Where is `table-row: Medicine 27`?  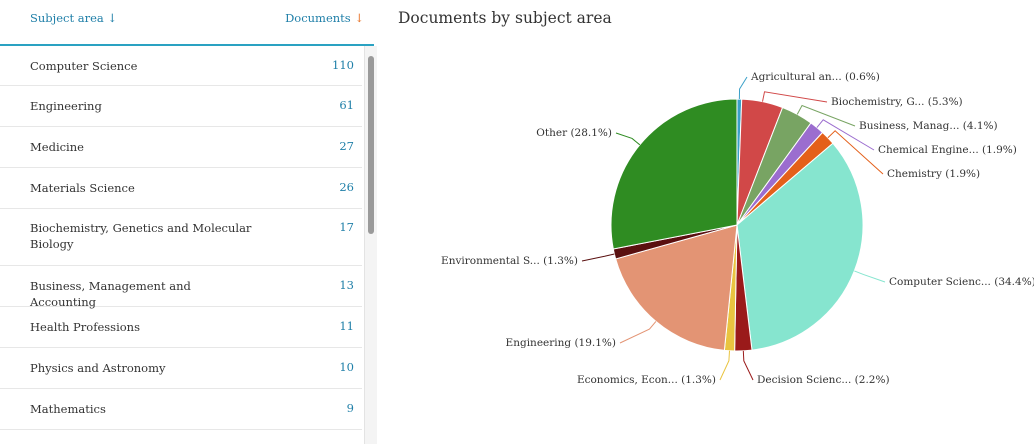
table-row: Medicine 27 is located at coordinates (181, 147).